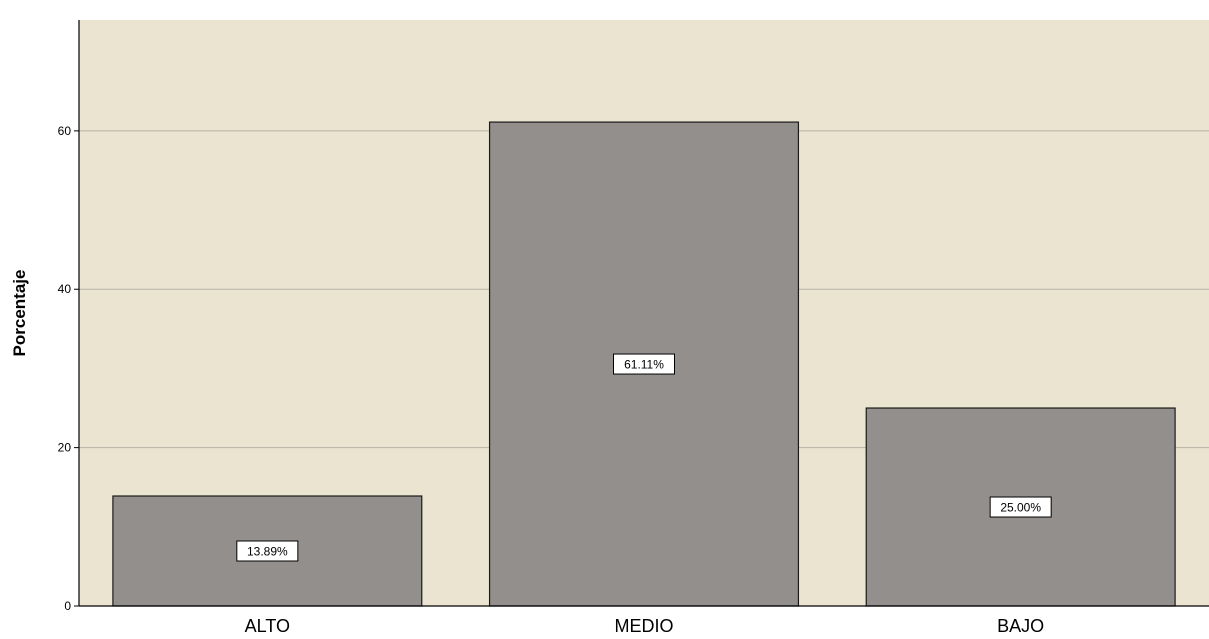 The width and height of the screenshot is (1209, 639). Describe the element at coordinates (65, 131) in the screenshot. I see `y-tick-label: 60` at that location.